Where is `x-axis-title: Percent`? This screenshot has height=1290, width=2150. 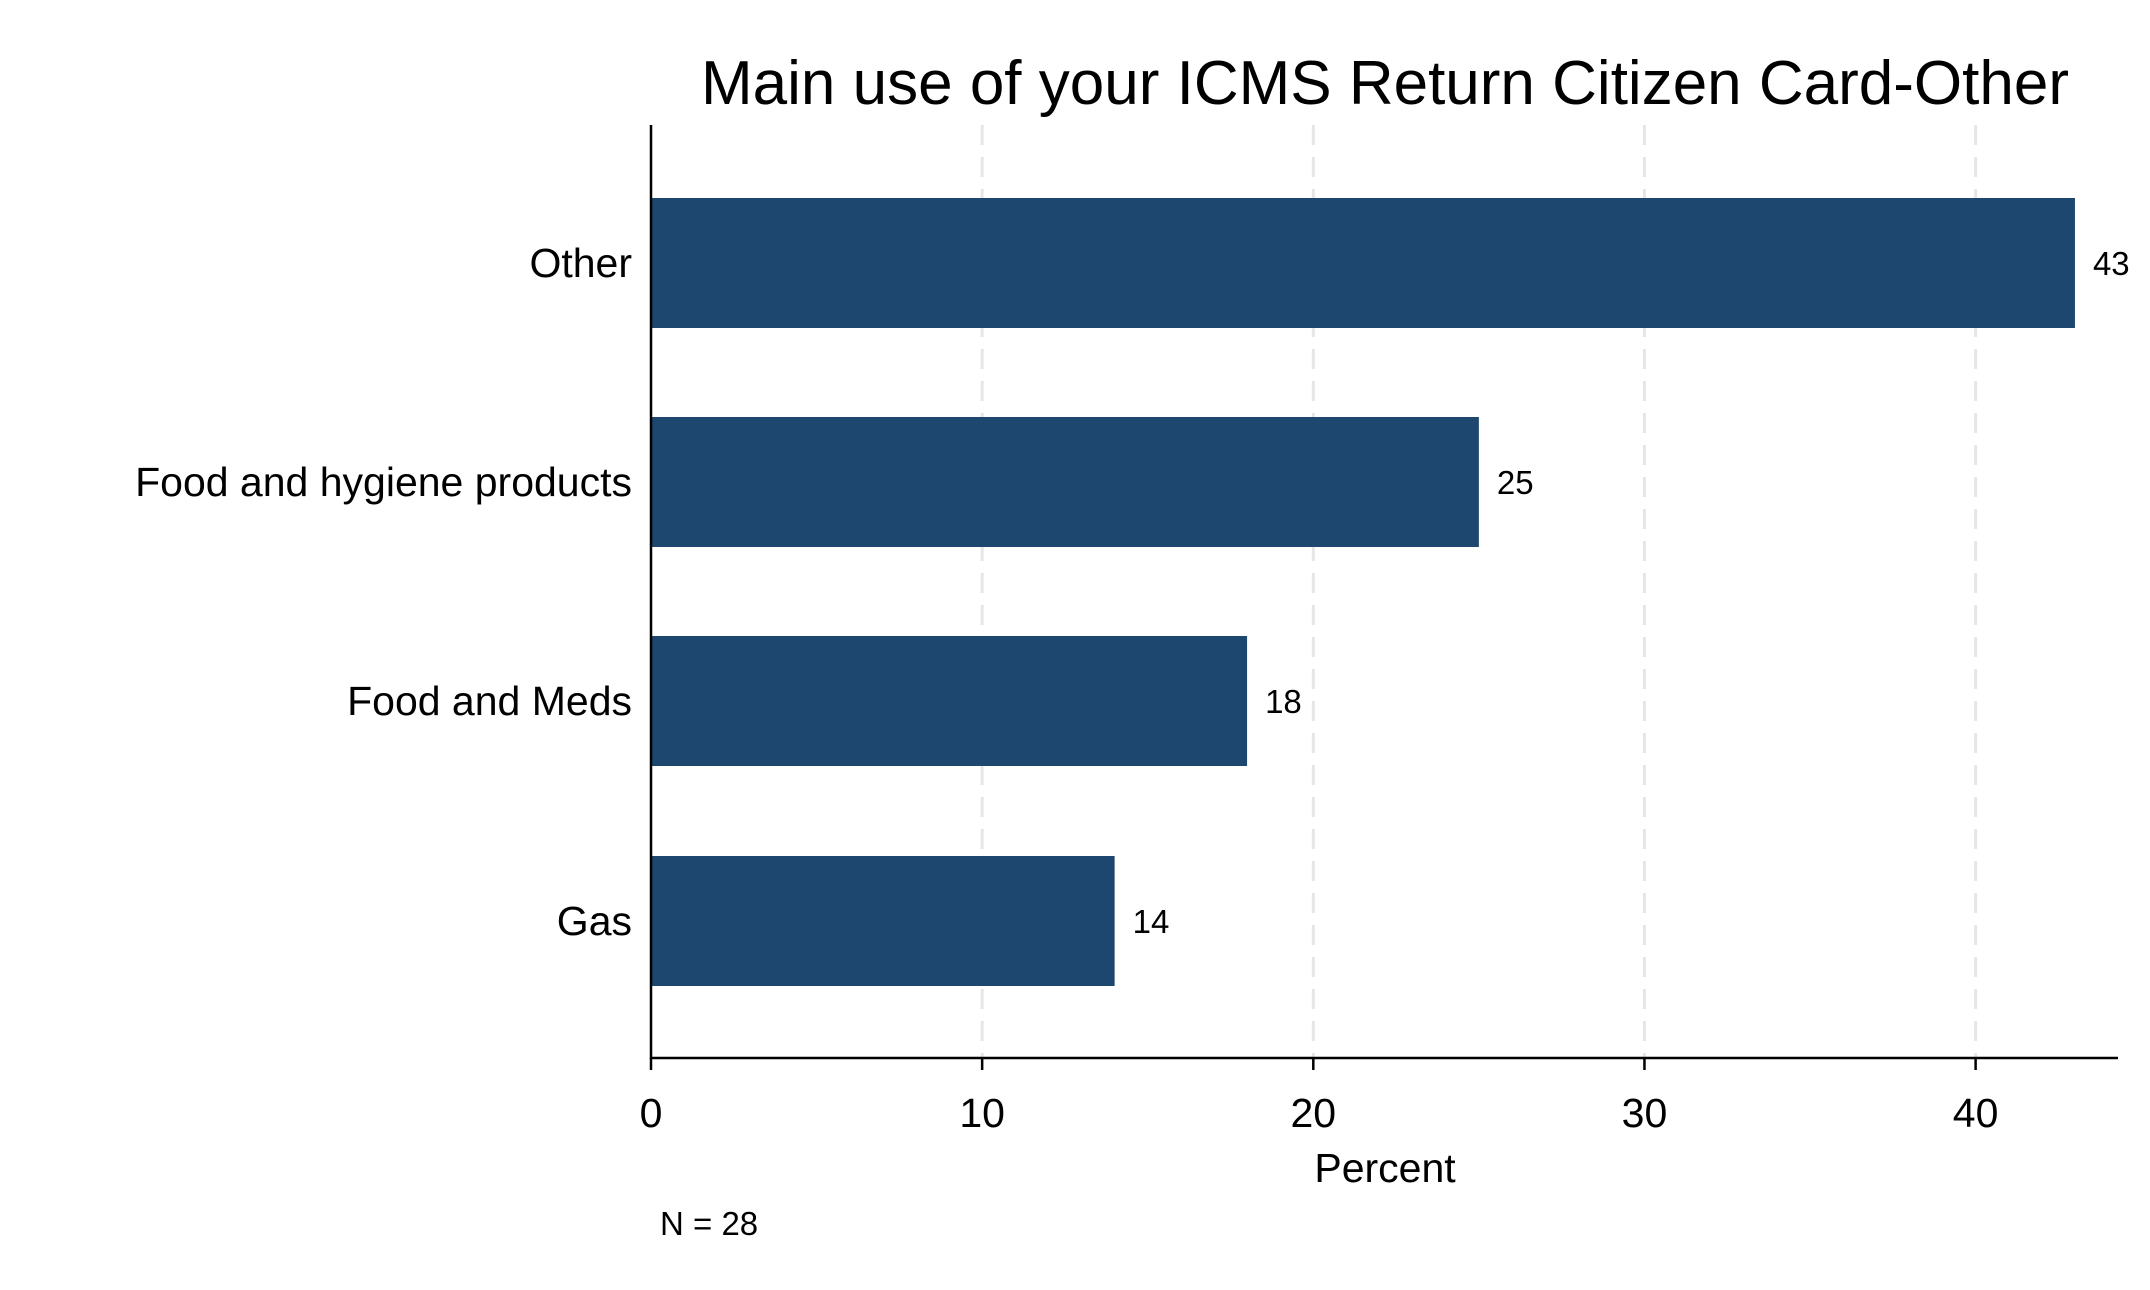
x-axis-title: Percent is located at coordinates (1385, 1168).